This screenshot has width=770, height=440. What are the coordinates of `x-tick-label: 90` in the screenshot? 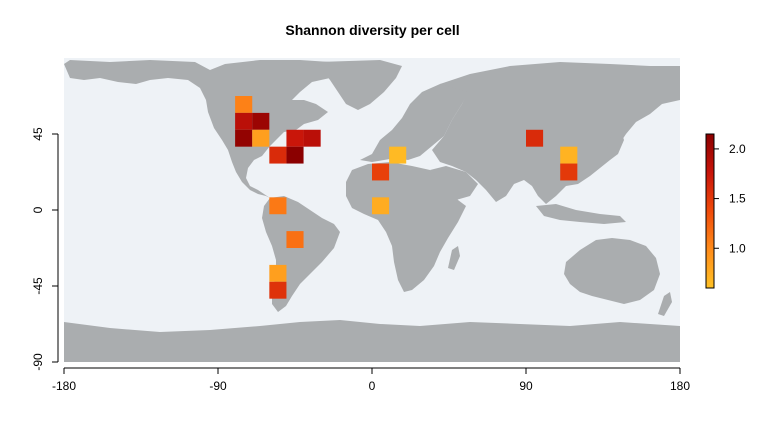 It's located at (526, 386).